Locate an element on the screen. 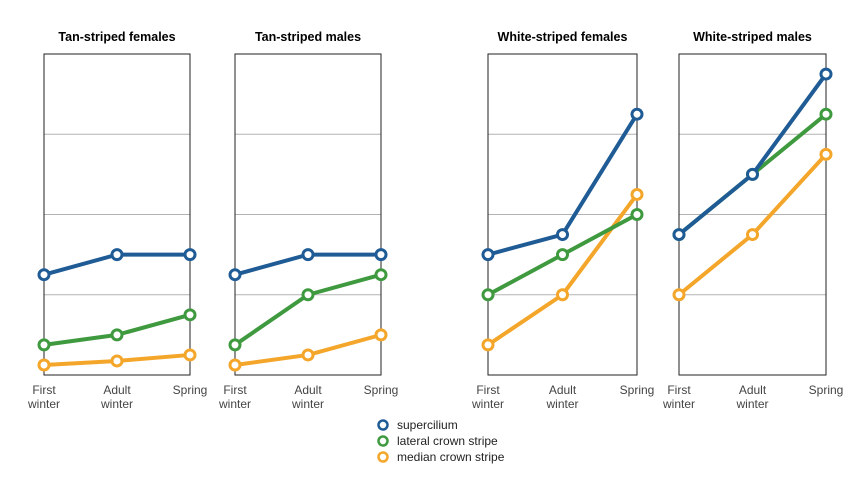  panel-title: Tan-striped females is located at coordinates (116, 37).